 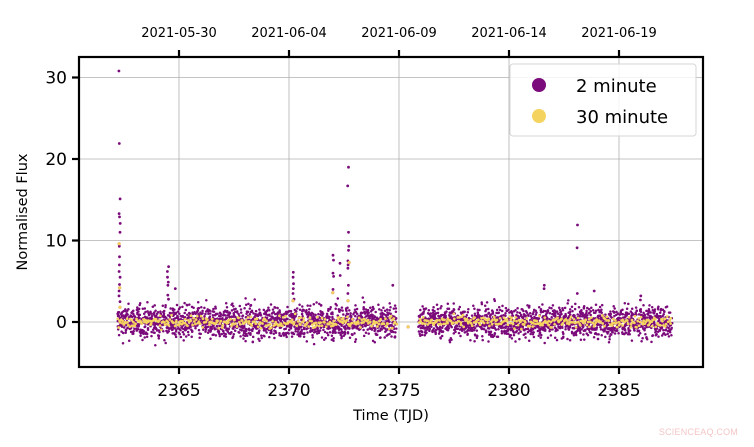 What do you see at coordinates (698, 432) in the screenshot?
I see `watermark: SCIENCEAQ.COM` at bounding box center [698, 432].